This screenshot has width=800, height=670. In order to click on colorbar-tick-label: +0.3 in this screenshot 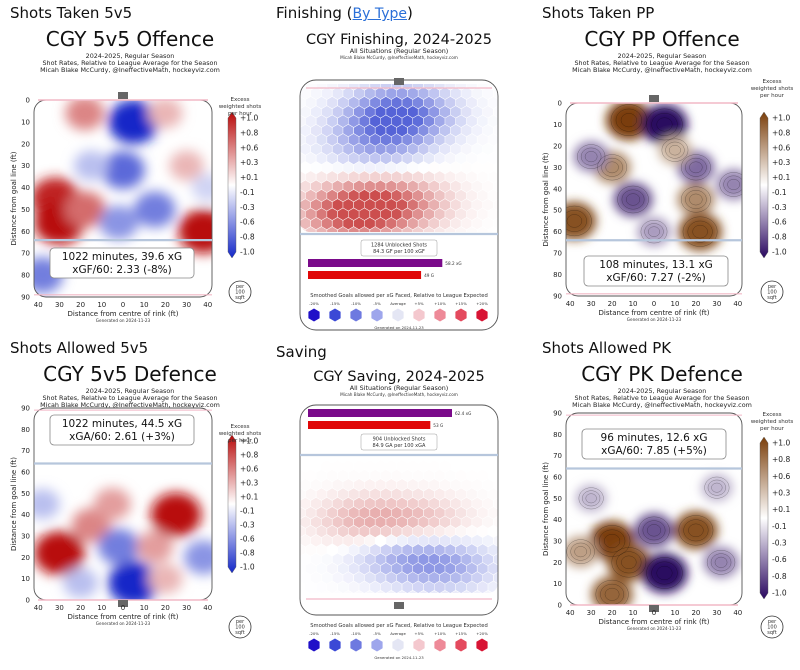, I will do `click(781, 162)`.